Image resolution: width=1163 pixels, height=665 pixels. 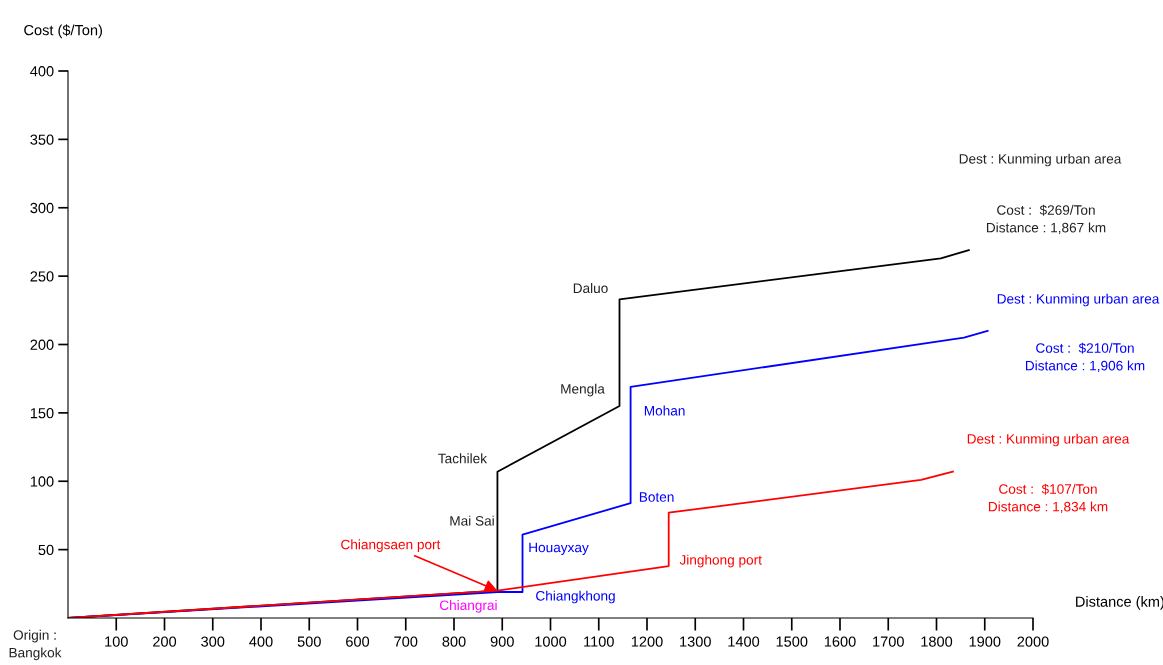 What do you see at coordinates (840, 641) in the screenshot?
I see `x-tick-label: 1600` at bounding box center [840, 641].